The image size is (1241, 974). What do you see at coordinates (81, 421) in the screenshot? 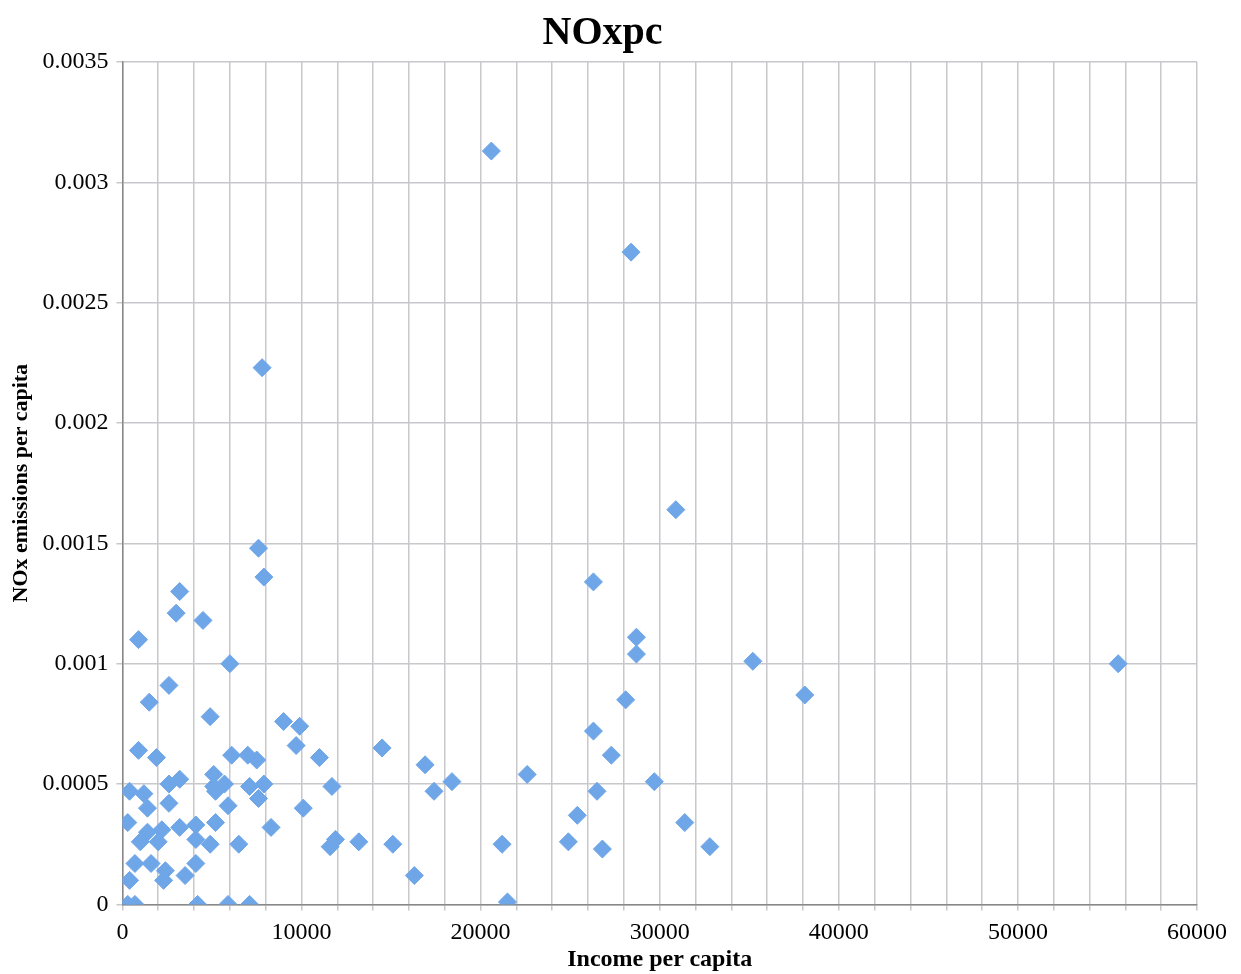
I see `y-tick-label: 0.002` at bounding box center [81, 421].